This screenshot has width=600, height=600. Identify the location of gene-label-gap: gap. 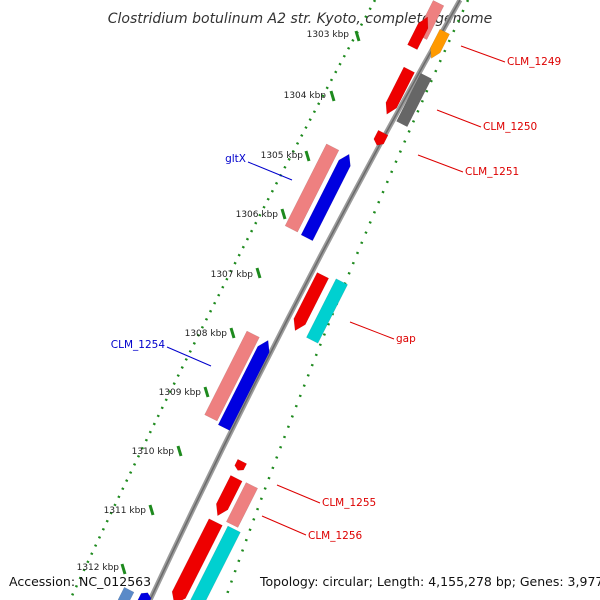
(406, 339).